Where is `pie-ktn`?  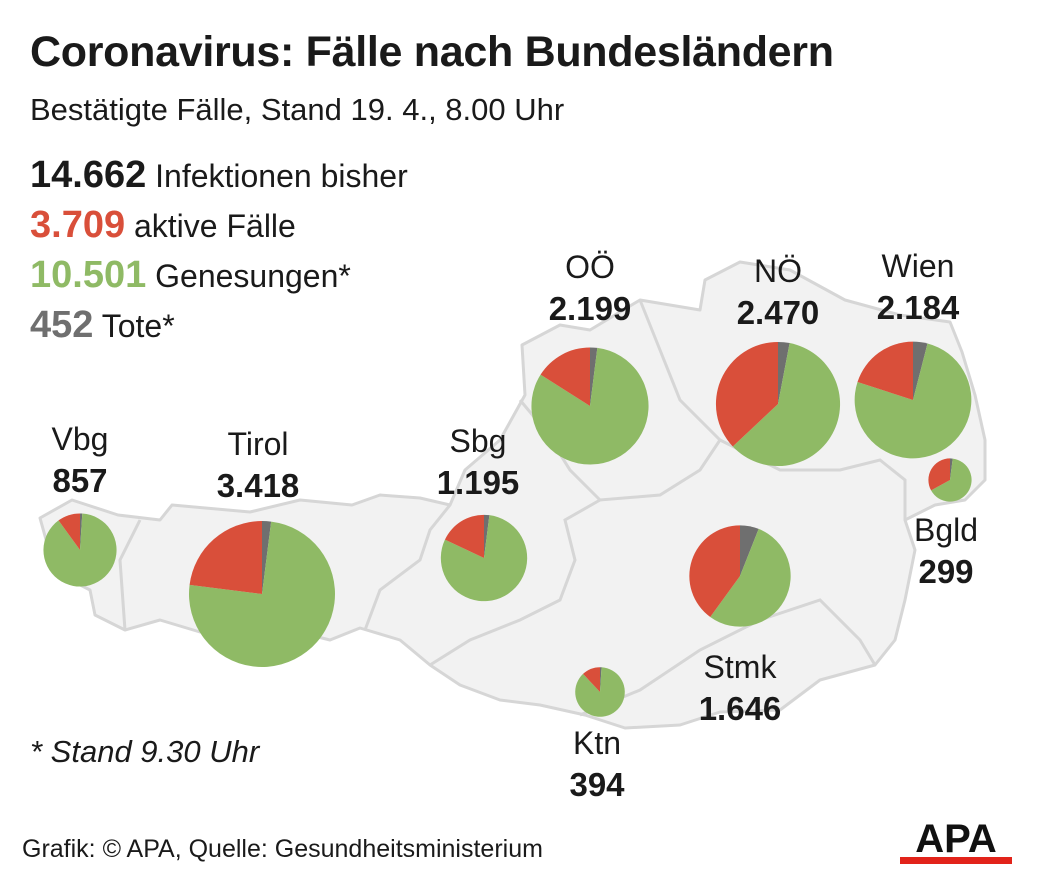 pie-ktn is located at coordinates (600, 692).